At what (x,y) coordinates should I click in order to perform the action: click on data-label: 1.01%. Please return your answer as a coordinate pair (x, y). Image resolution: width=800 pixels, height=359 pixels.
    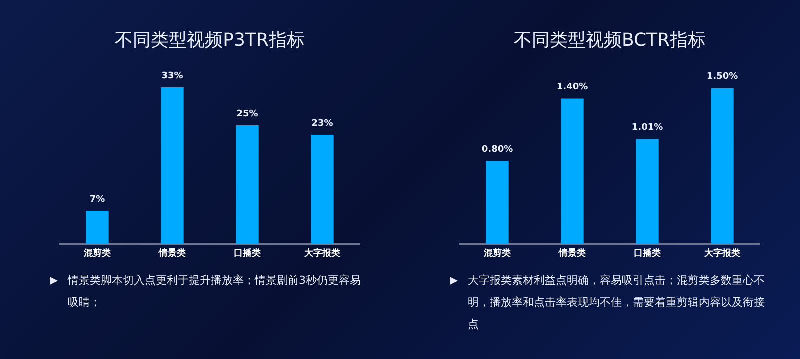
    Looking at the image, I should click on (648, 128).